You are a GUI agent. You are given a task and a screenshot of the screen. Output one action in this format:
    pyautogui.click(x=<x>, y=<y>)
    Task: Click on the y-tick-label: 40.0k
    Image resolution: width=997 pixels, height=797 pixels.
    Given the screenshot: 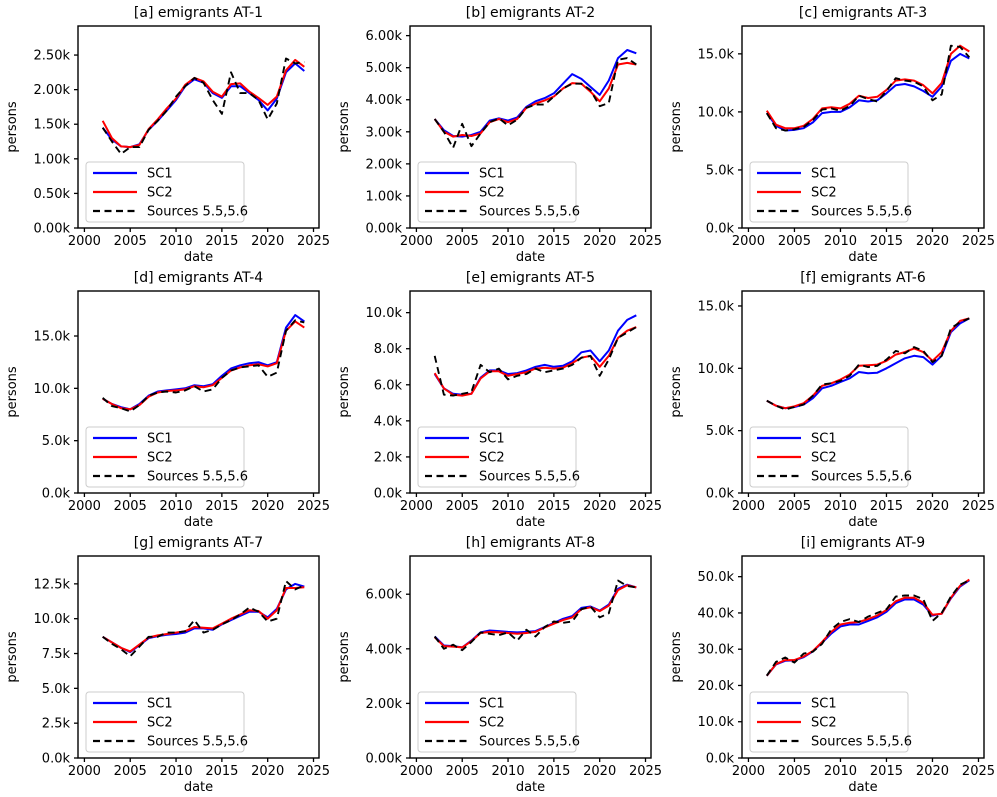 What is the action you would take?
    pyautogui.click(x=716, y=613)
    